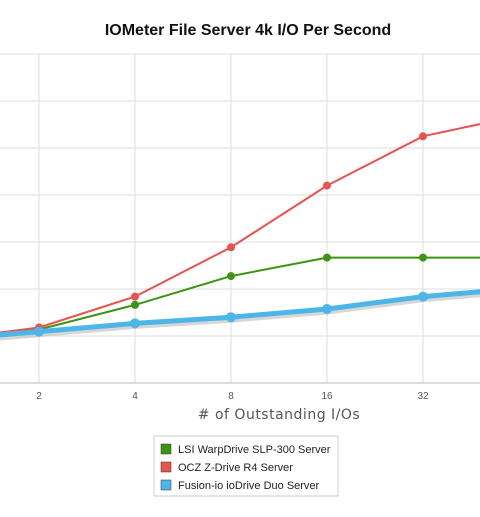  I want to click on chart-title: IOMeter File Server 4k I/O Per Second, so click(248, 30).